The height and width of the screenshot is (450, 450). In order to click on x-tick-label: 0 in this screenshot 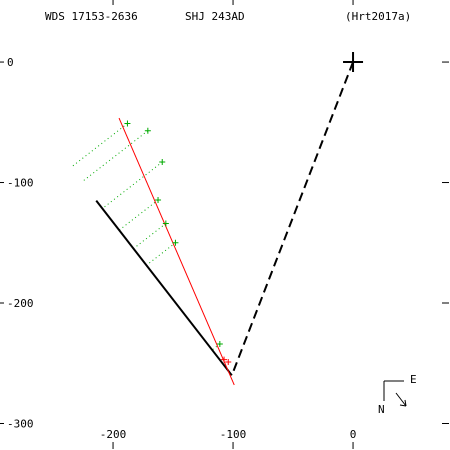, I will do `click(353, 434)`.